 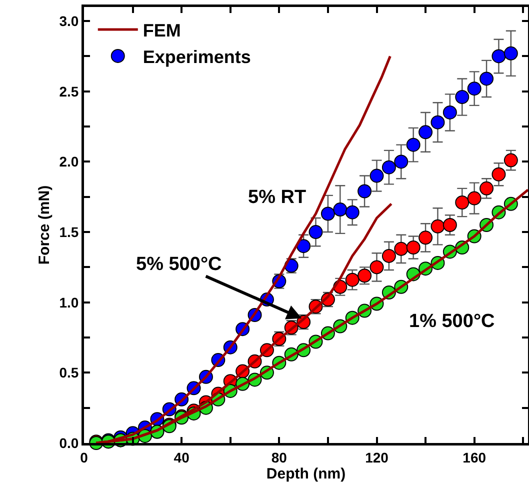 I want to click on legend-label: Experiments, so click(x=196, y=56).